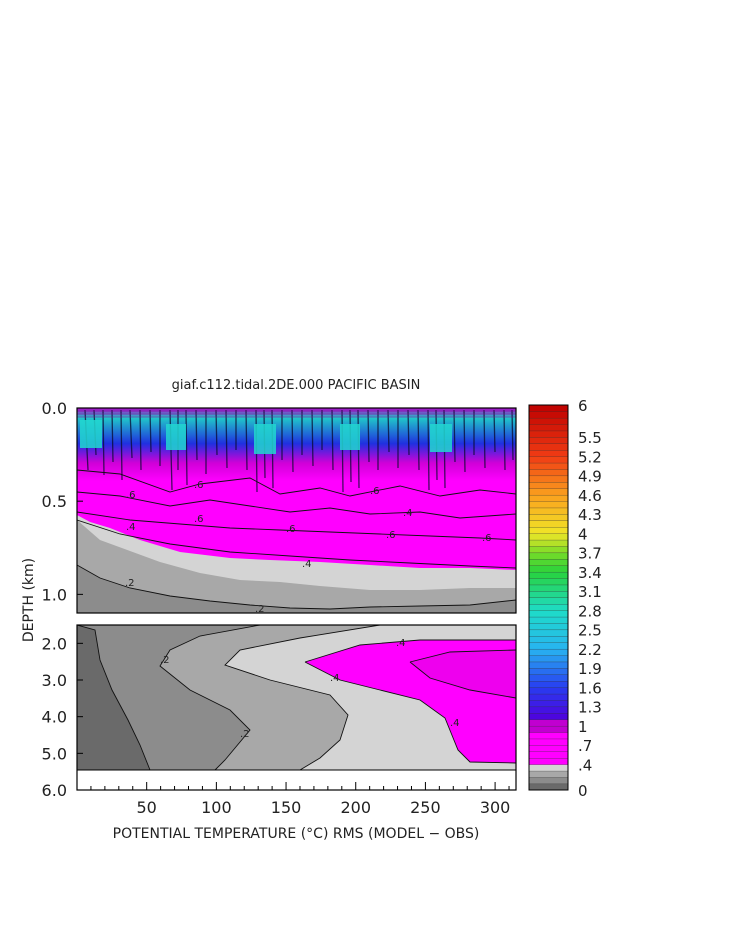 The image size is (733, 945). What do you see at coordinates (54, 501) in the screenshot?
I see `y-tick-label: 0.5` at bounding box center [54, 501].